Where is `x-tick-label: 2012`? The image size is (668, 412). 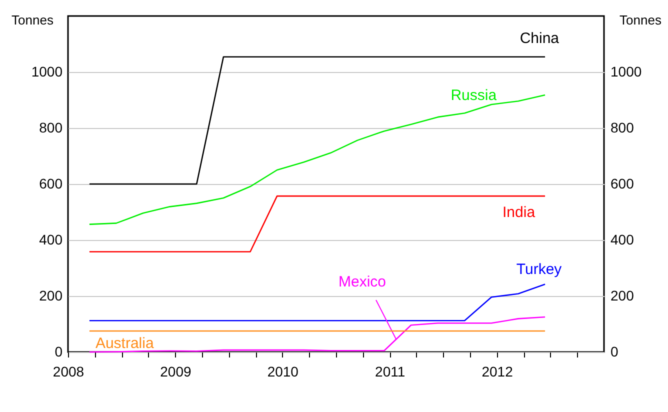
x-tick-label: 2012 is located at coordinates (498, 372).